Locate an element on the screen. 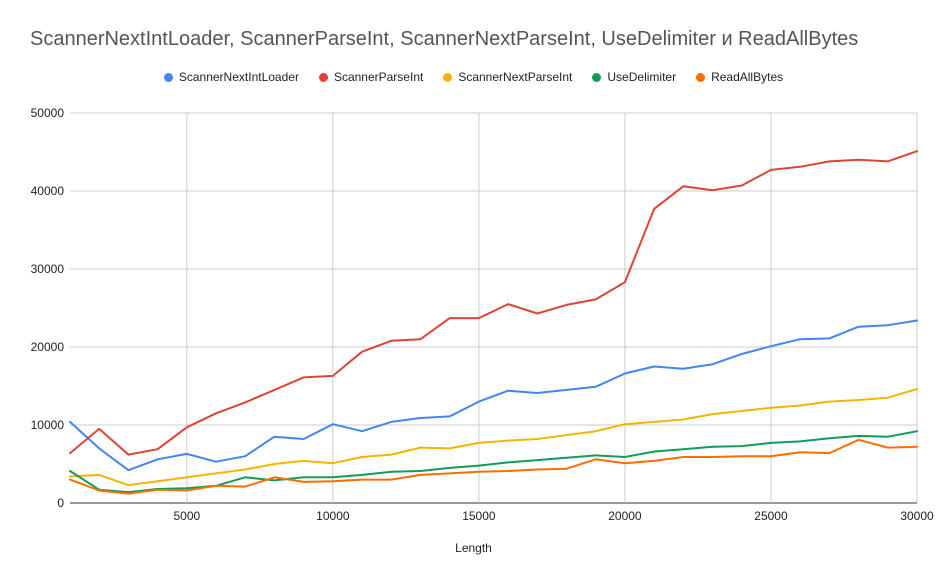 The width and height of the screenshot is (947, 585). legend-item-scannernextparseint: ScannerNextParseInt is located at coordinates (507, 77).